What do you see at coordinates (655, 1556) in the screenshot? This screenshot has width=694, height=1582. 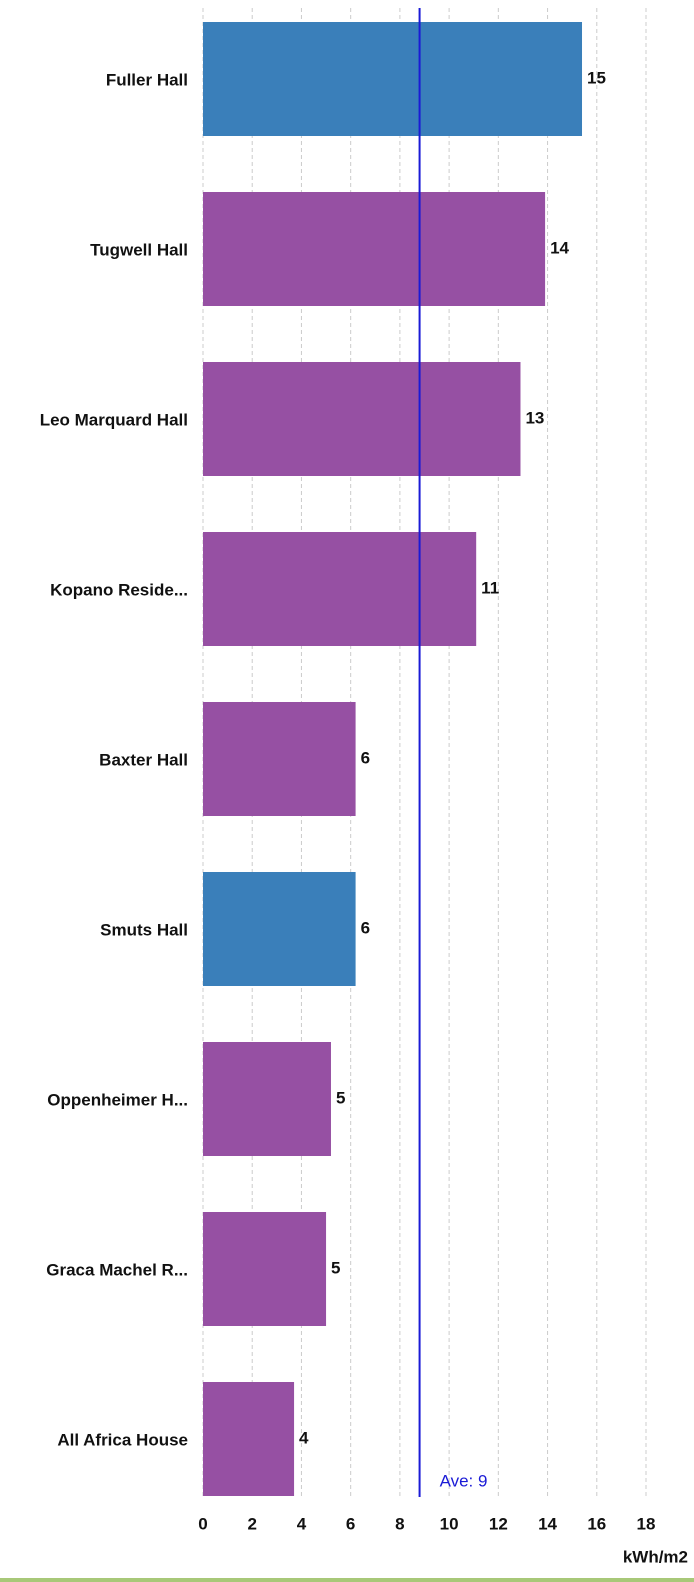 I see `x-axis-label: kWh/m2` at bounding box center [655, 1556].